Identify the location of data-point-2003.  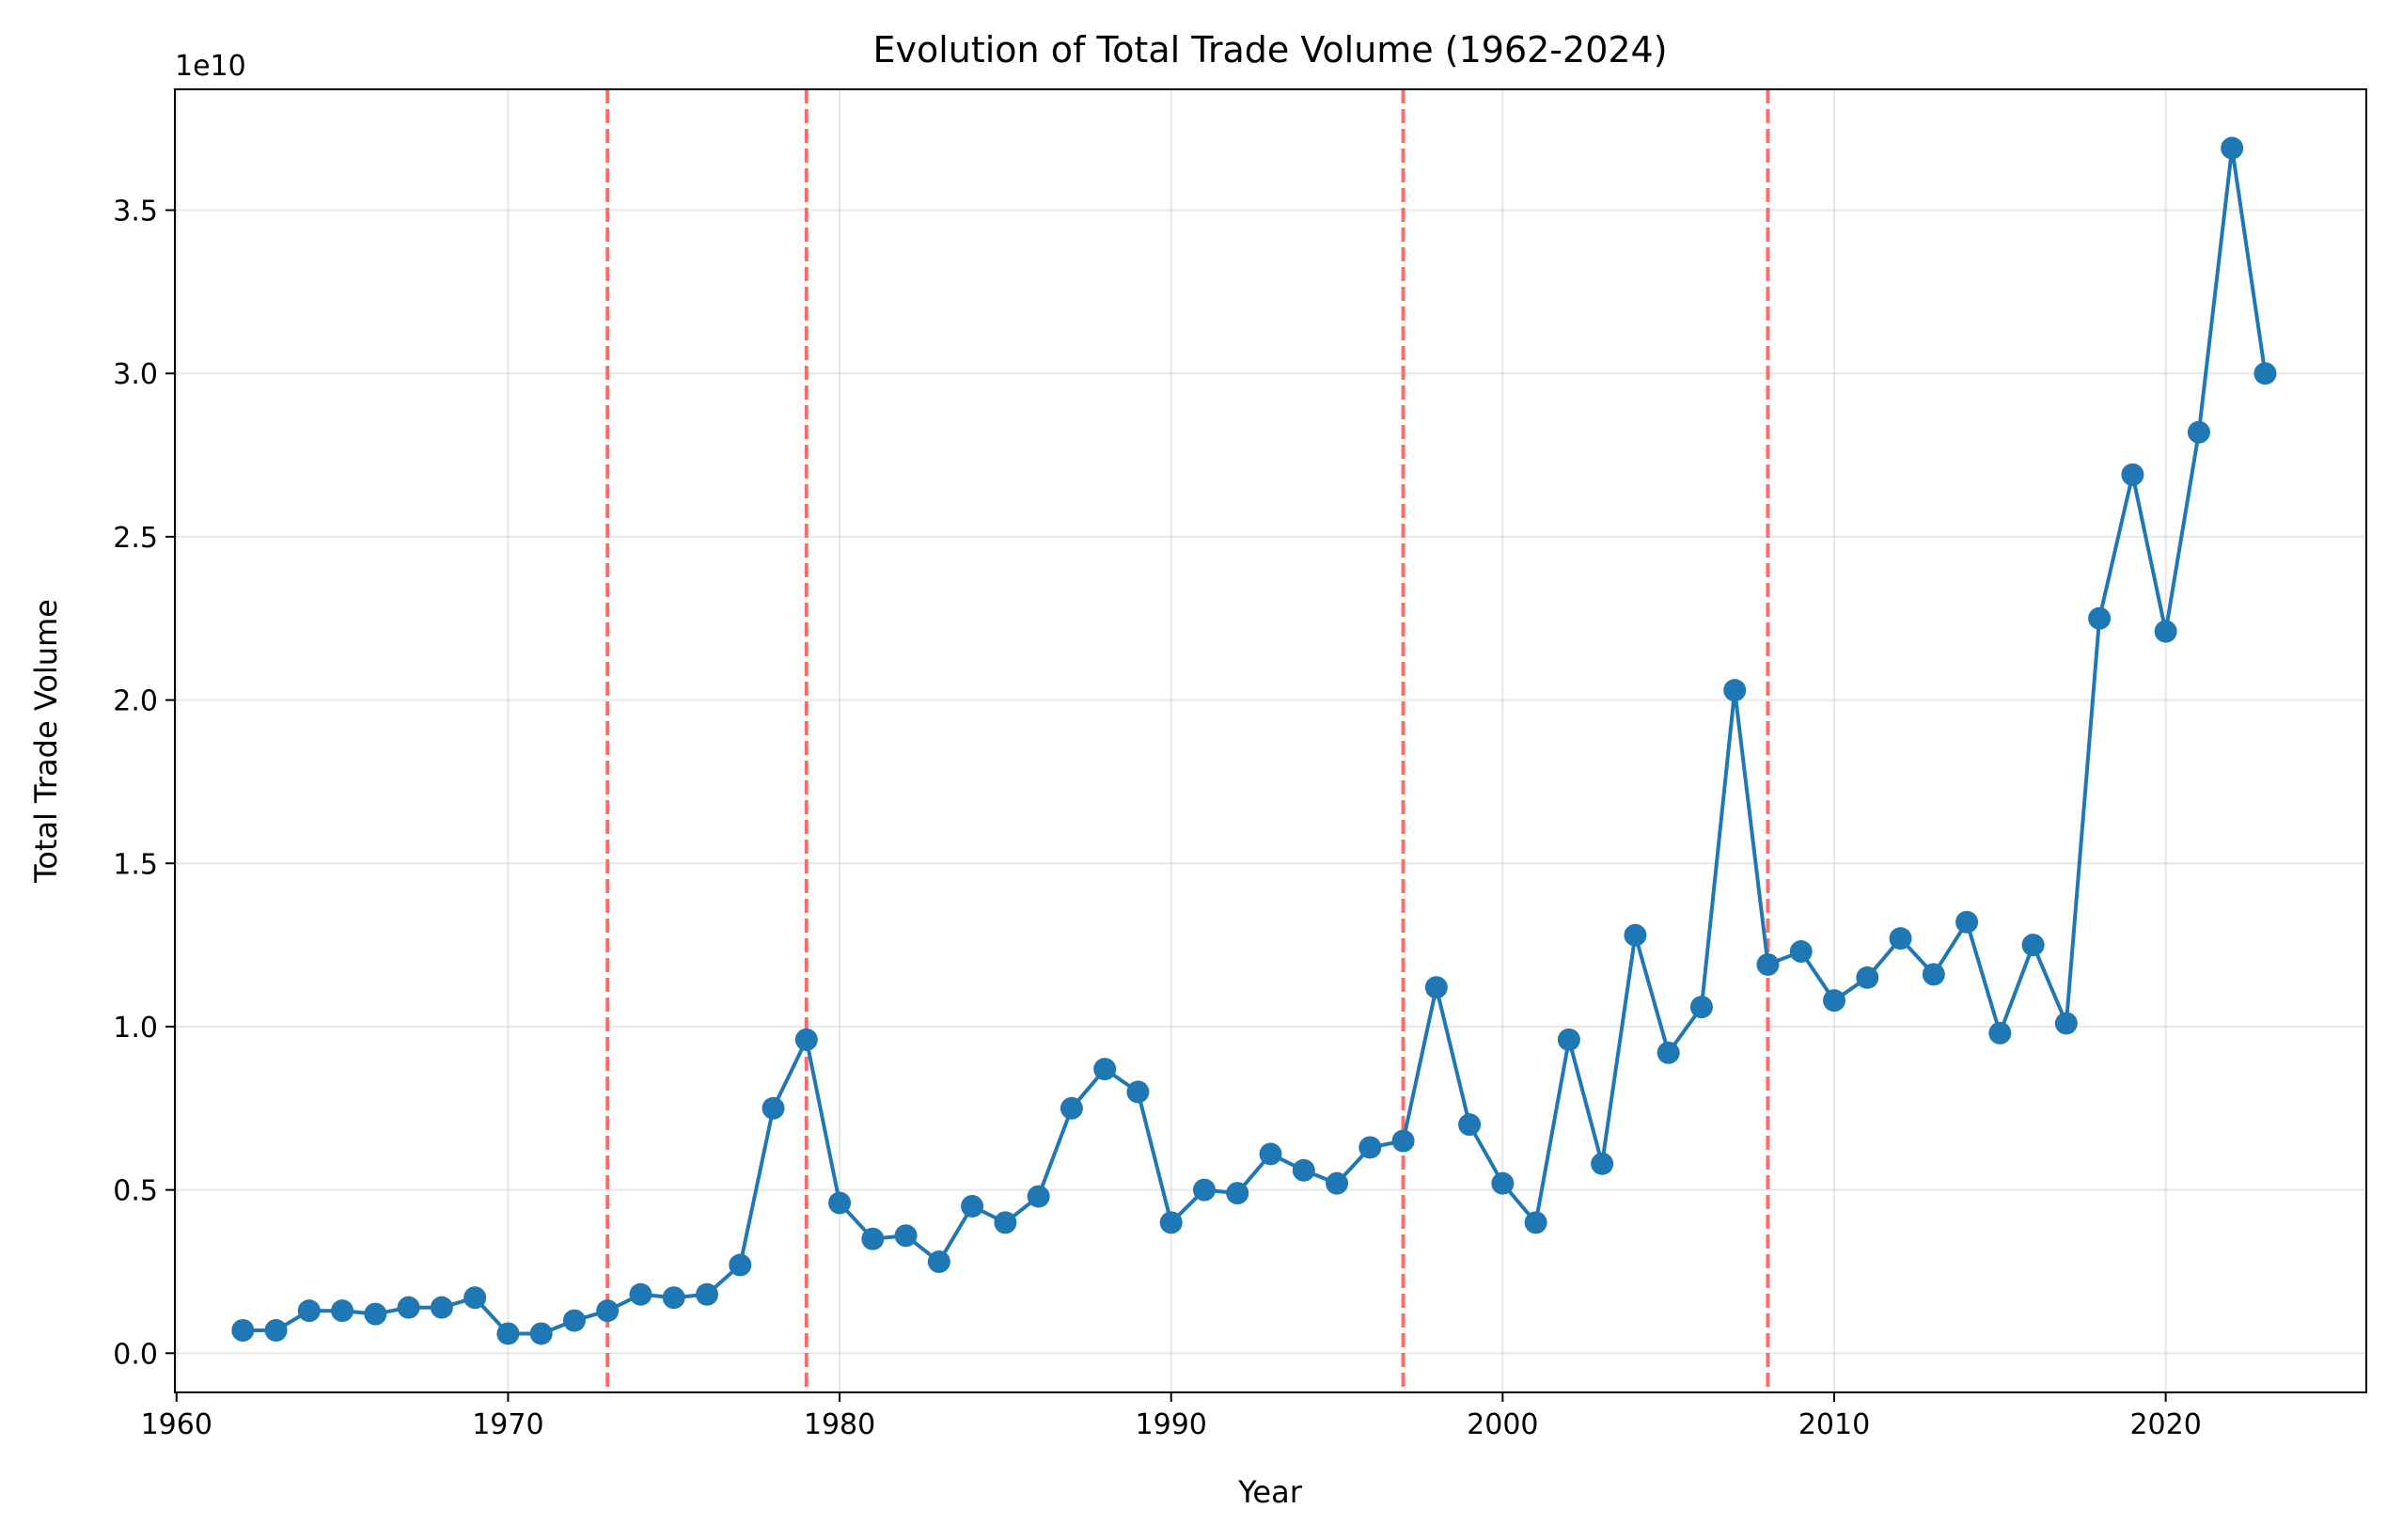
(1602, 1164).